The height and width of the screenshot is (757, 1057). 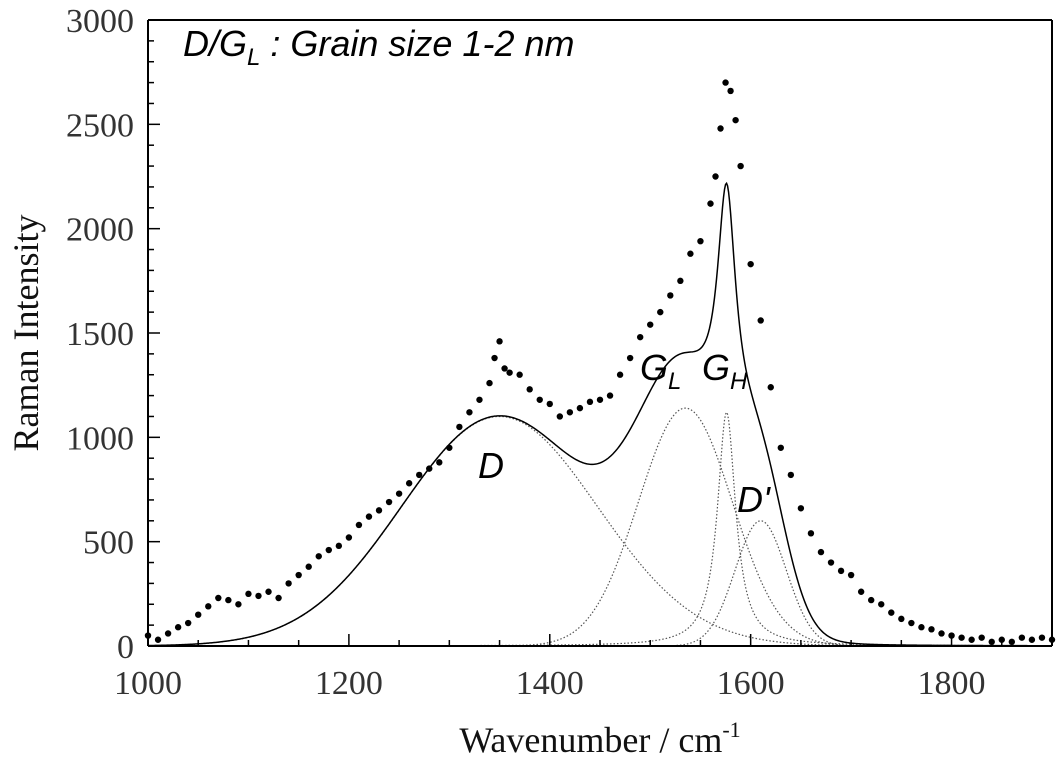 I want to click on peak-label-d: D, so click(x=491, y=465).